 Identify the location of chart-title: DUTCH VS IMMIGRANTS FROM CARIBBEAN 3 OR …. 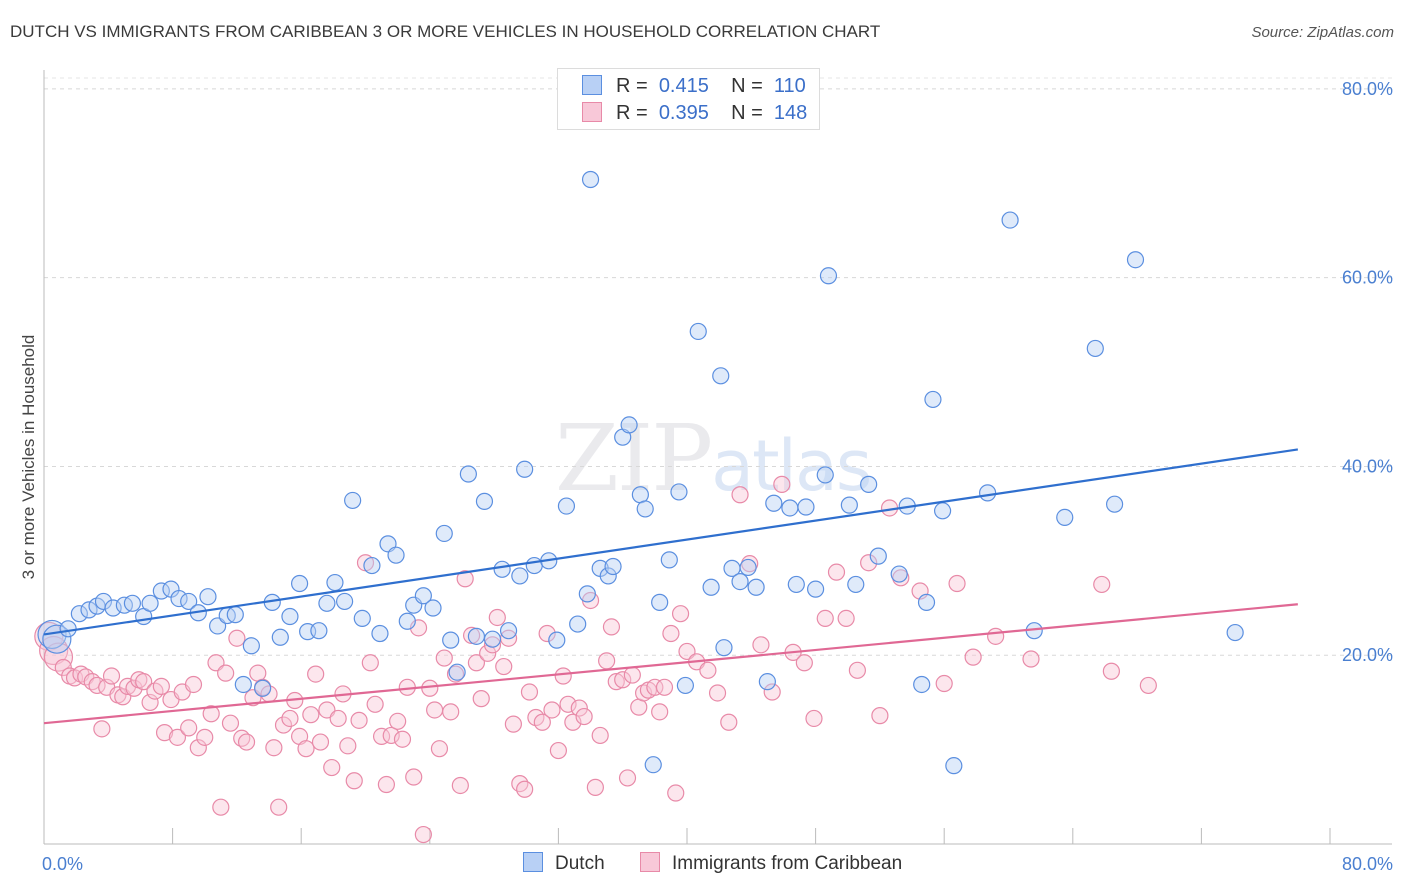
(445, 31).